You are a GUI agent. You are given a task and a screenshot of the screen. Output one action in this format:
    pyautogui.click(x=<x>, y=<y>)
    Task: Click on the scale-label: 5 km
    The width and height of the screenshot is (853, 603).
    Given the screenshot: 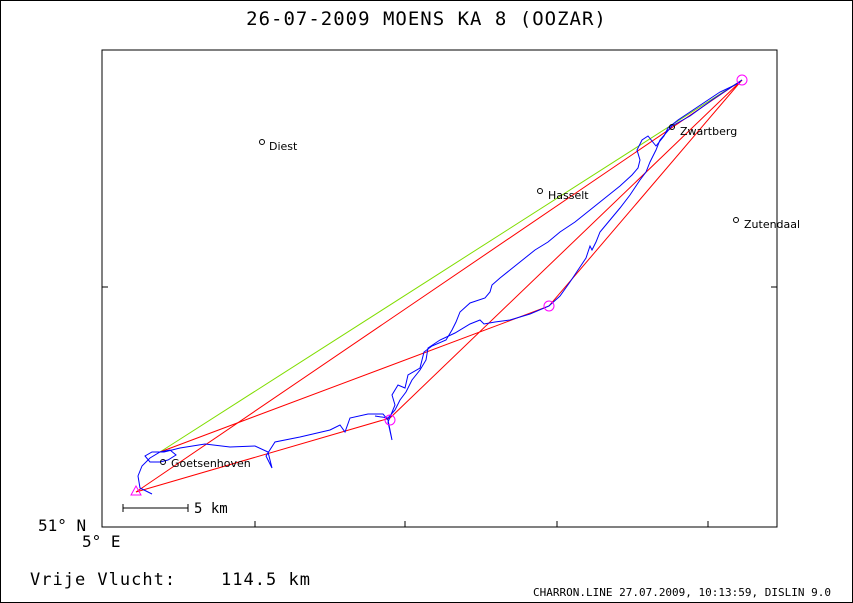 What is the action you would take?
    pyautogui.click(x=211, y=509)
    